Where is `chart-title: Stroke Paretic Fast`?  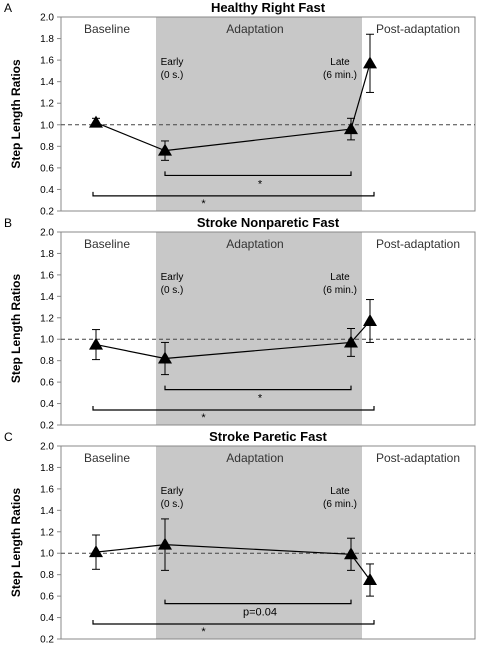 chart-title: Stroke Paretic Fast is located at coordinates (268, 436).